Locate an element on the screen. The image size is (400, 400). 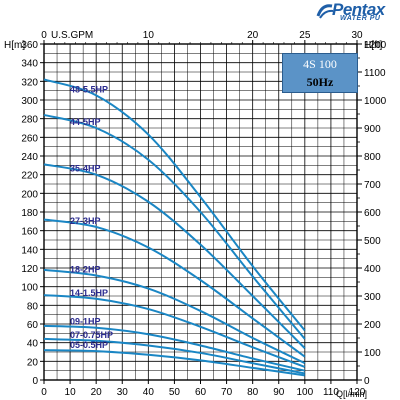
x-bottom-tick-label: 70 is located at coordinates (227, 392).